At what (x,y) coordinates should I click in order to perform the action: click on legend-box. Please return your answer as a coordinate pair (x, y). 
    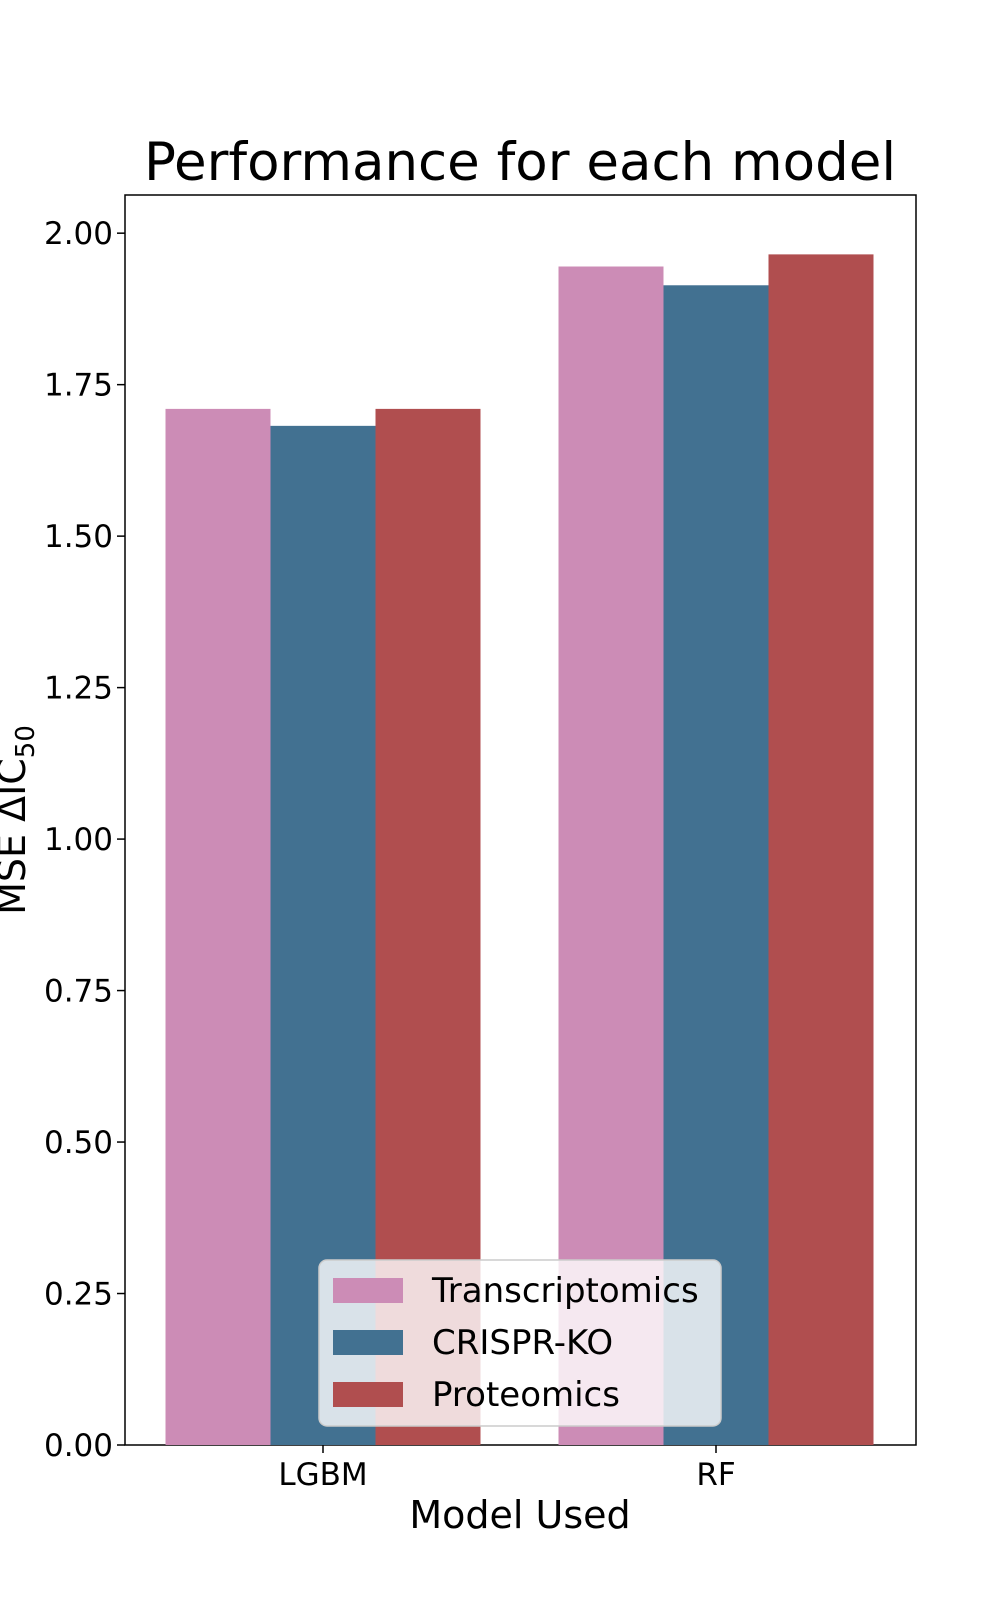
    Looking at the image, I should click on (520, 1343).